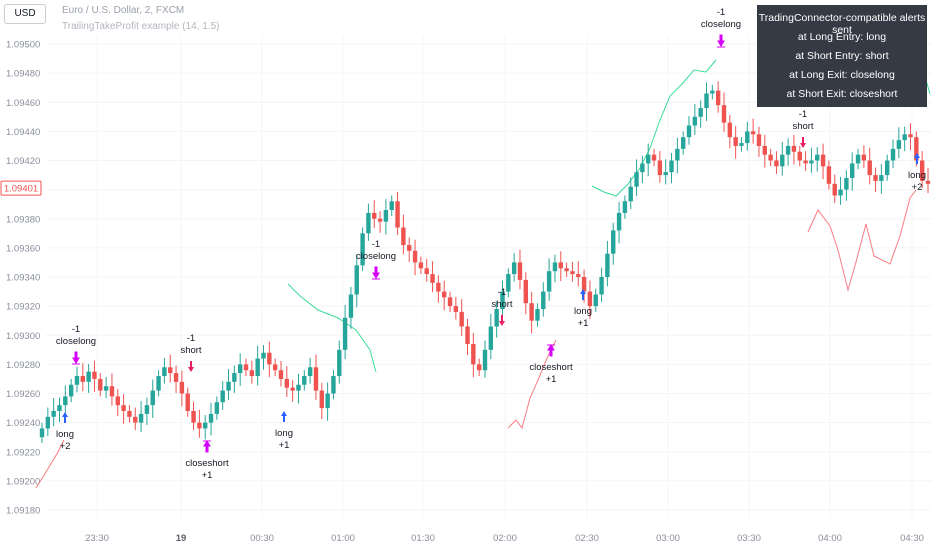  Describe the element at coordinates (123, 10) in the screenshot. I see `chart-title: Euro / U.S. Dollar, 2, FXCM` at that location.